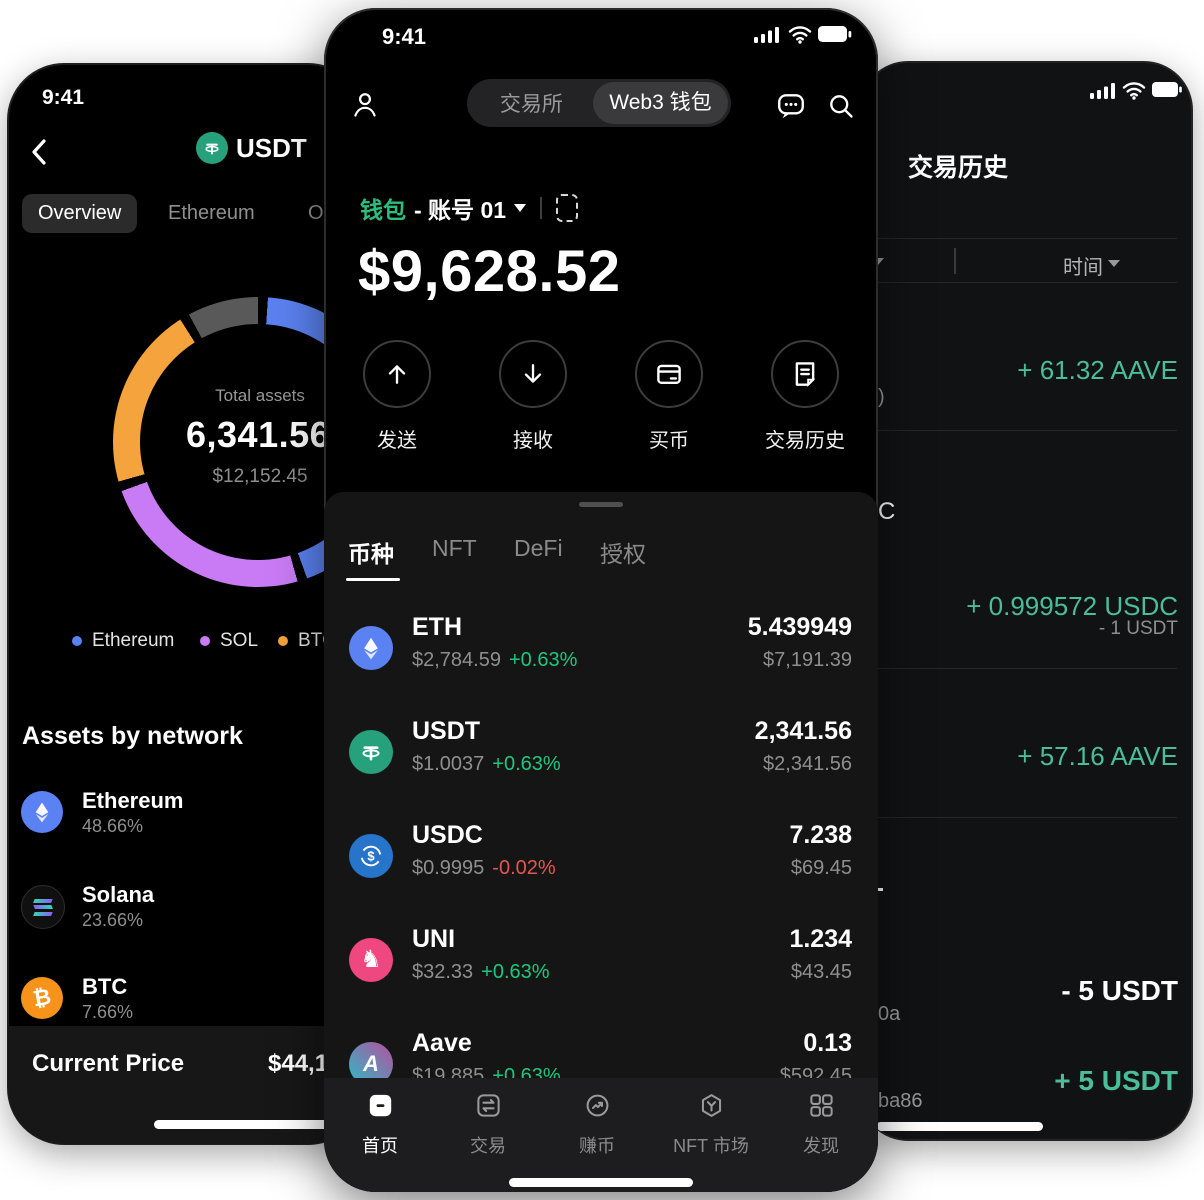  What do you see at coordinates (1097, 370) in the screenshot?
I see `transaction-amount: + 61.32 AAVE` at bounding box center [1097, 370].